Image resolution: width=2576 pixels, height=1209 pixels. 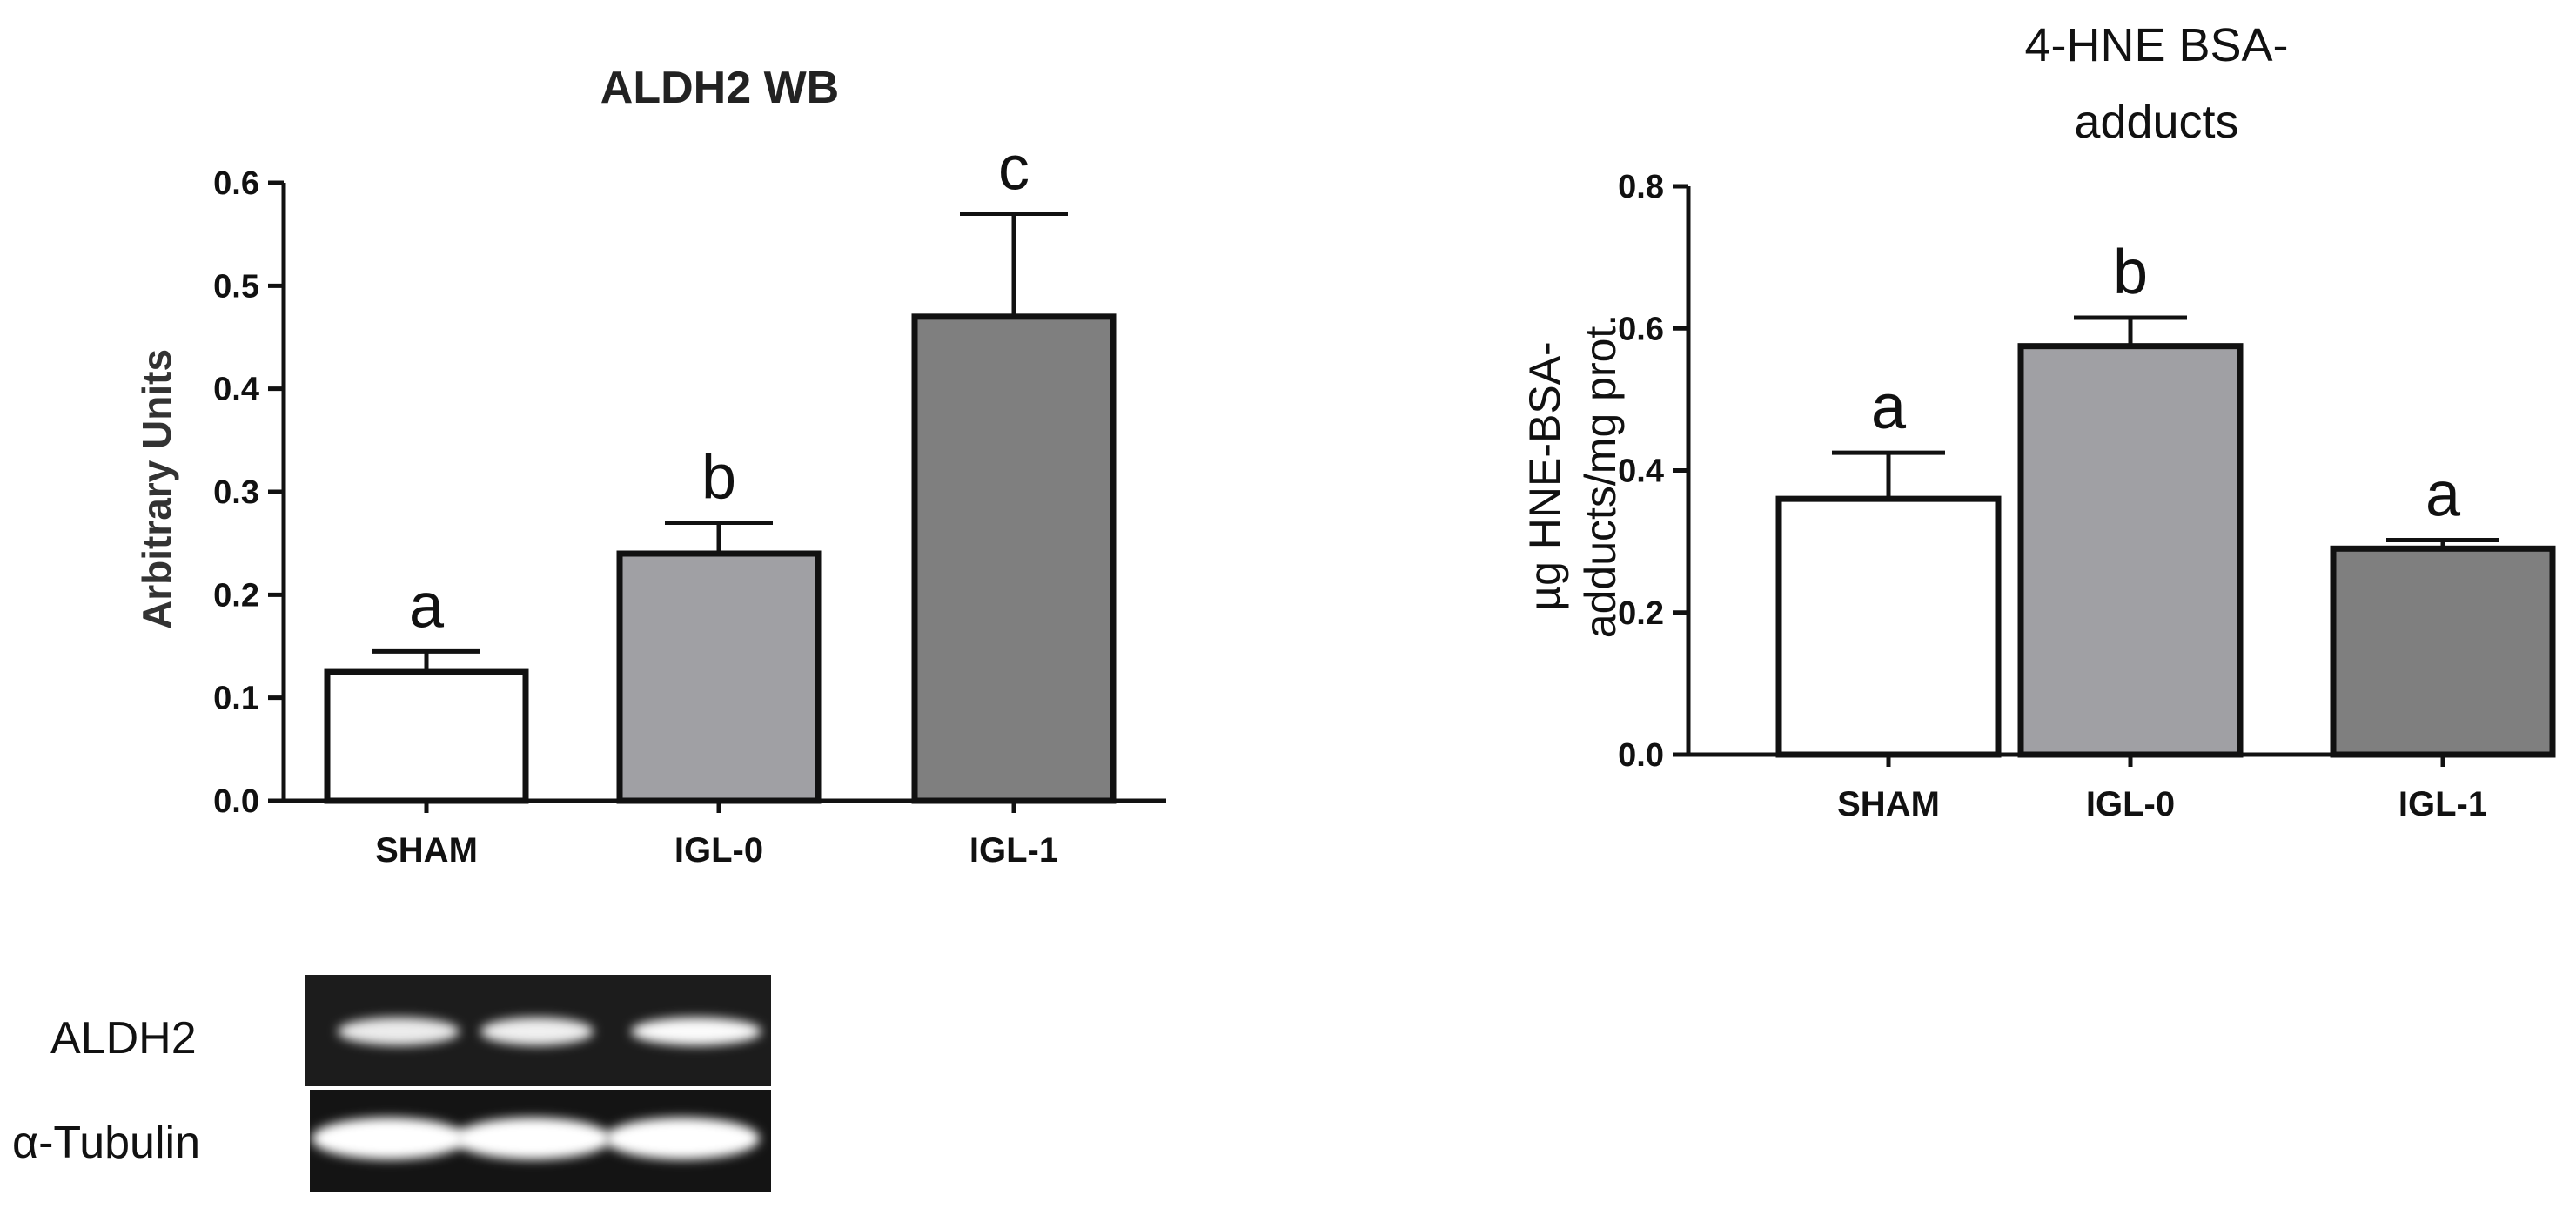 I want to click on blot-label-aldh2: ALDH2, so click(x=123, y=1039).